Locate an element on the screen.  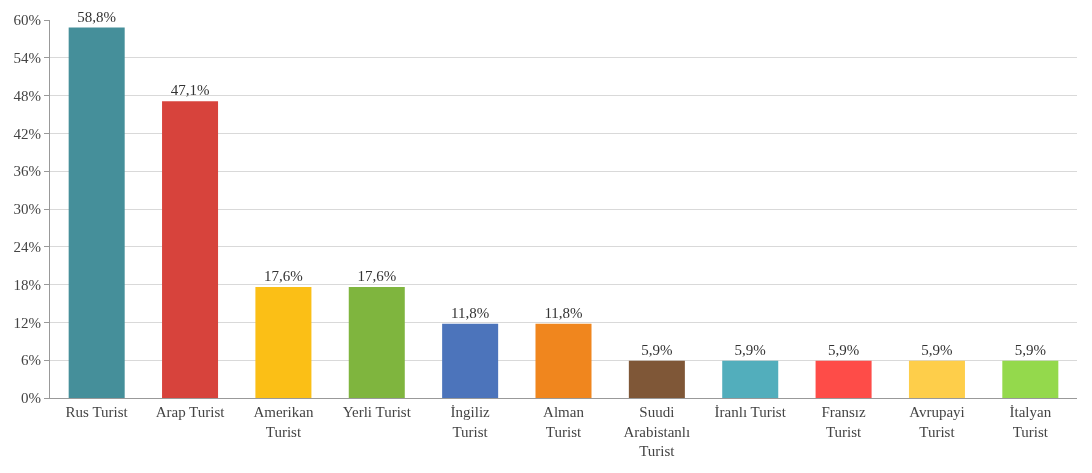
y-tick-label: 12% is located at coordinates (27, 322).